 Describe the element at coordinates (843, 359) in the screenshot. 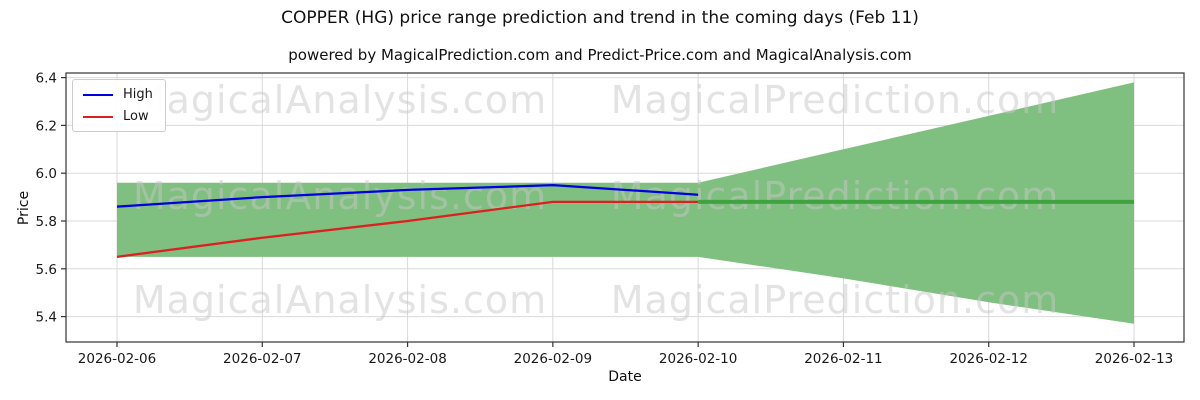

I see `x-tick-label: 2026-02-11` at that location.